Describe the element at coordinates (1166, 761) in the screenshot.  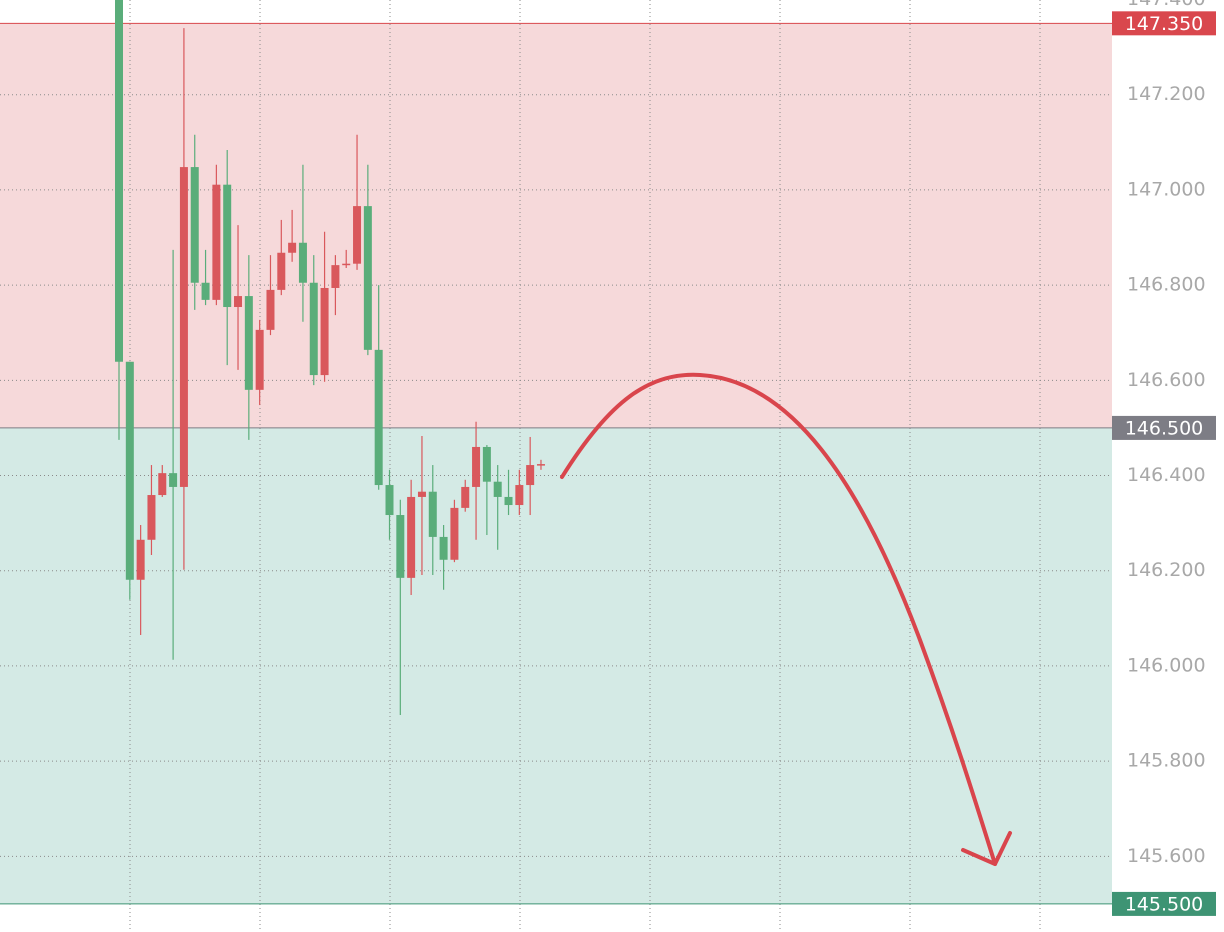
I see `y-tick-label: 145.800` at that location.